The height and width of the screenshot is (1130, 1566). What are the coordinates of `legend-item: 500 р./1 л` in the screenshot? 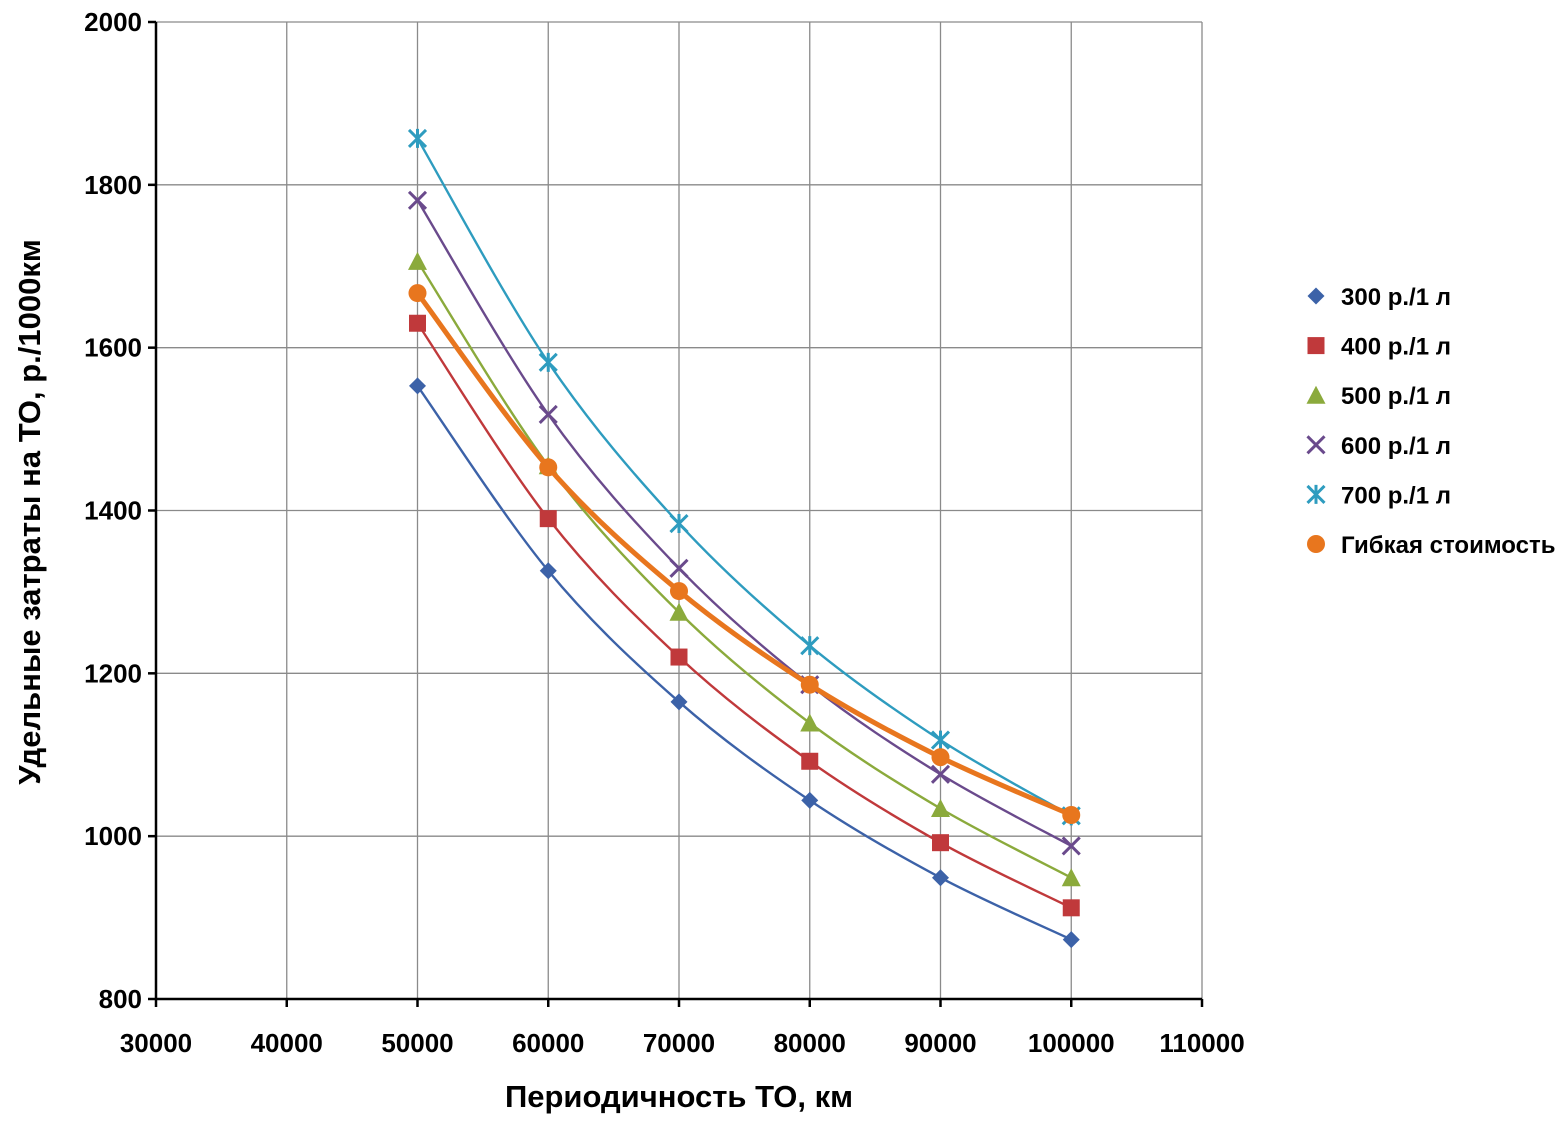 It's located at (1378, 396).